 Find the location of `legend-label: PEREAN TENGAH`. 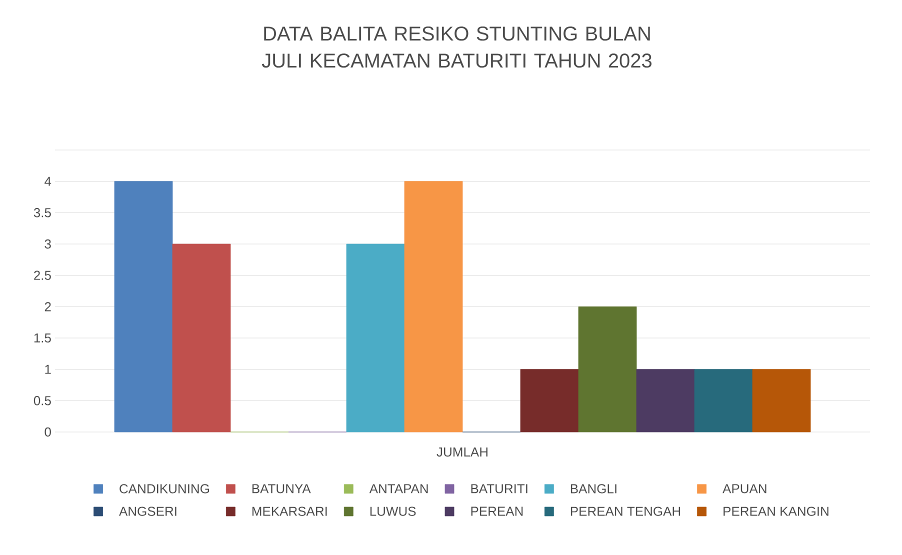

legend-label: PEREAN TENGAH is located at coordinates (625, 511).